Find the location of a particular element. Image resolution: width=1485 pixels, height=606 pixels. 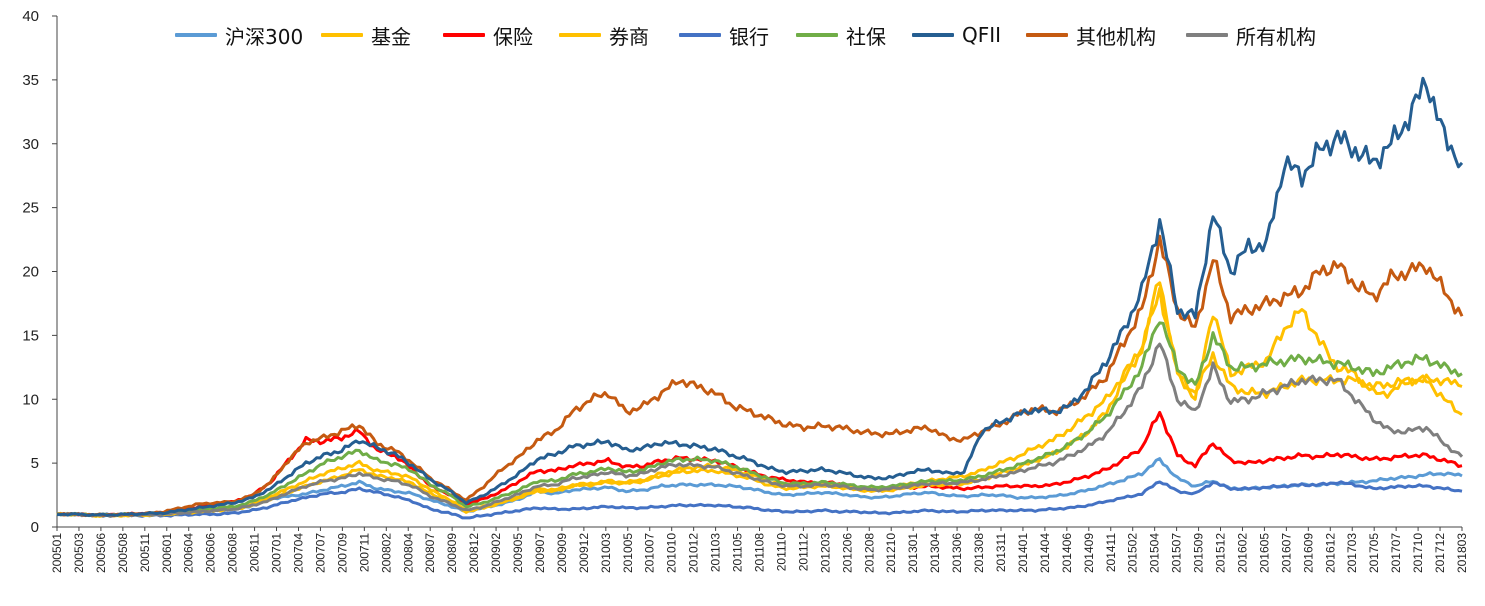

y-tick-label: 35 is located at coordinates (30, 80).